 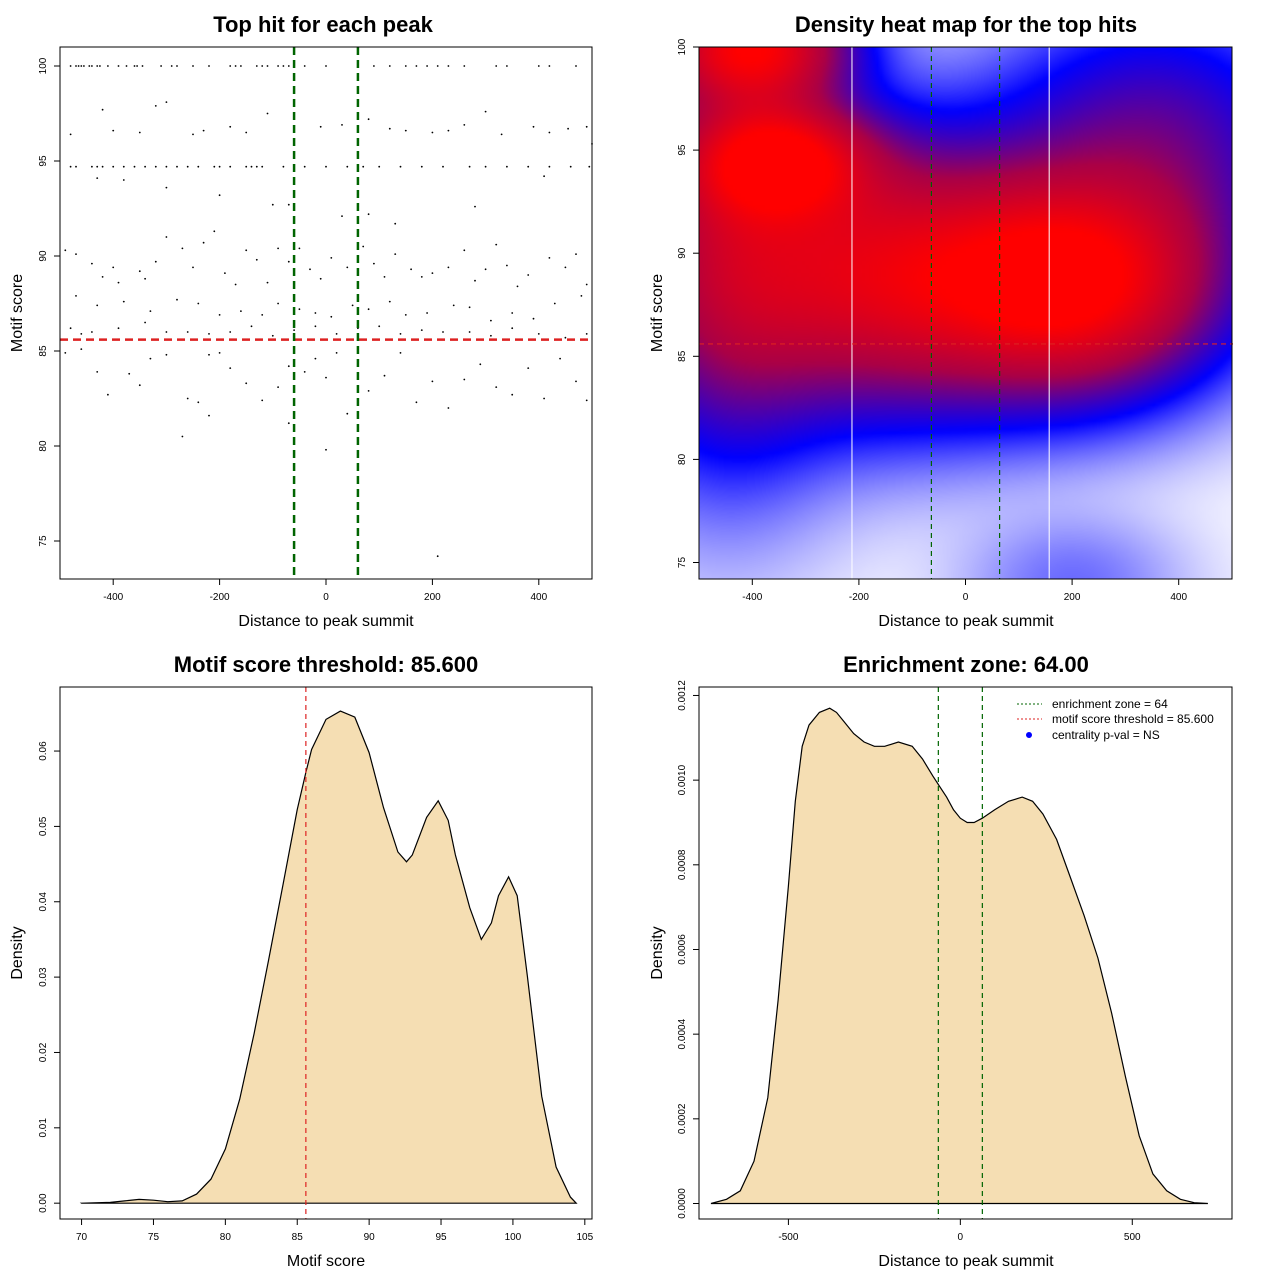 I want to click on density-fill, so click(x=329, y=957).